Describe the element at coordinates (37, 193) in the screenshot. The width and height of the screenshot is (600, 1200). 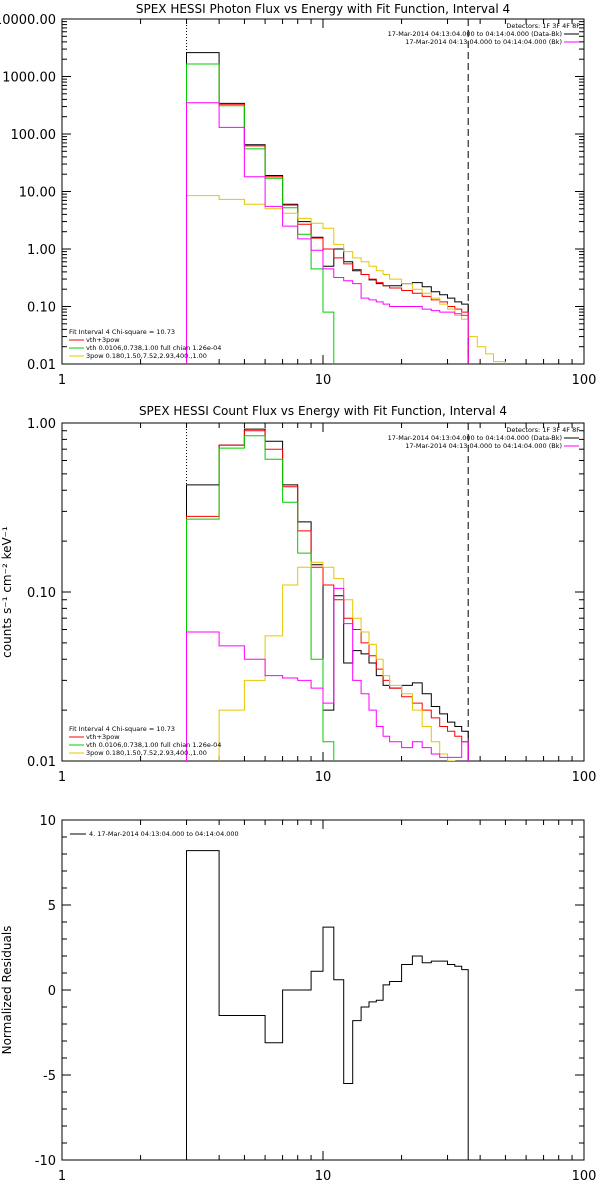
I see `y-tick-label: 10.00` at that location.